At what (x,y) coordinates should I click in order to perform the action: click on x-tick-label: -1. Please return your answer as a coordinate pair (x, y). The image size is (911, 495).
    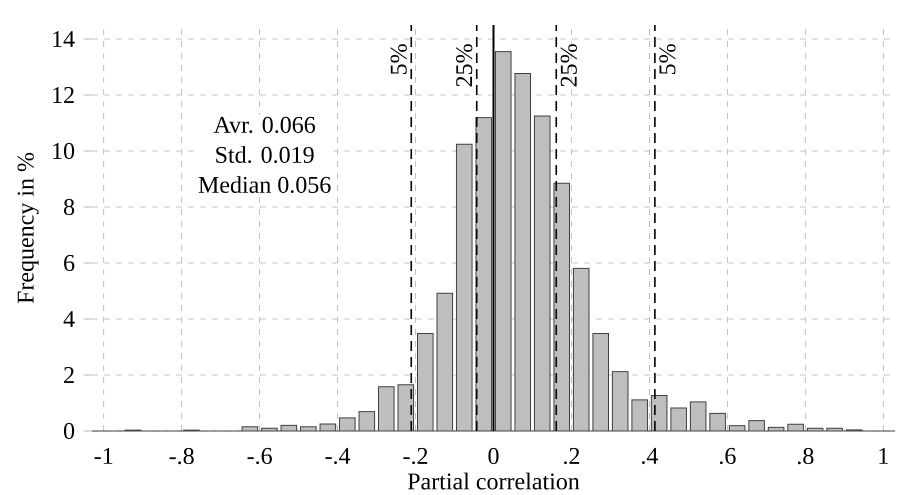
    Looking at the image, I should click on (103, 456).